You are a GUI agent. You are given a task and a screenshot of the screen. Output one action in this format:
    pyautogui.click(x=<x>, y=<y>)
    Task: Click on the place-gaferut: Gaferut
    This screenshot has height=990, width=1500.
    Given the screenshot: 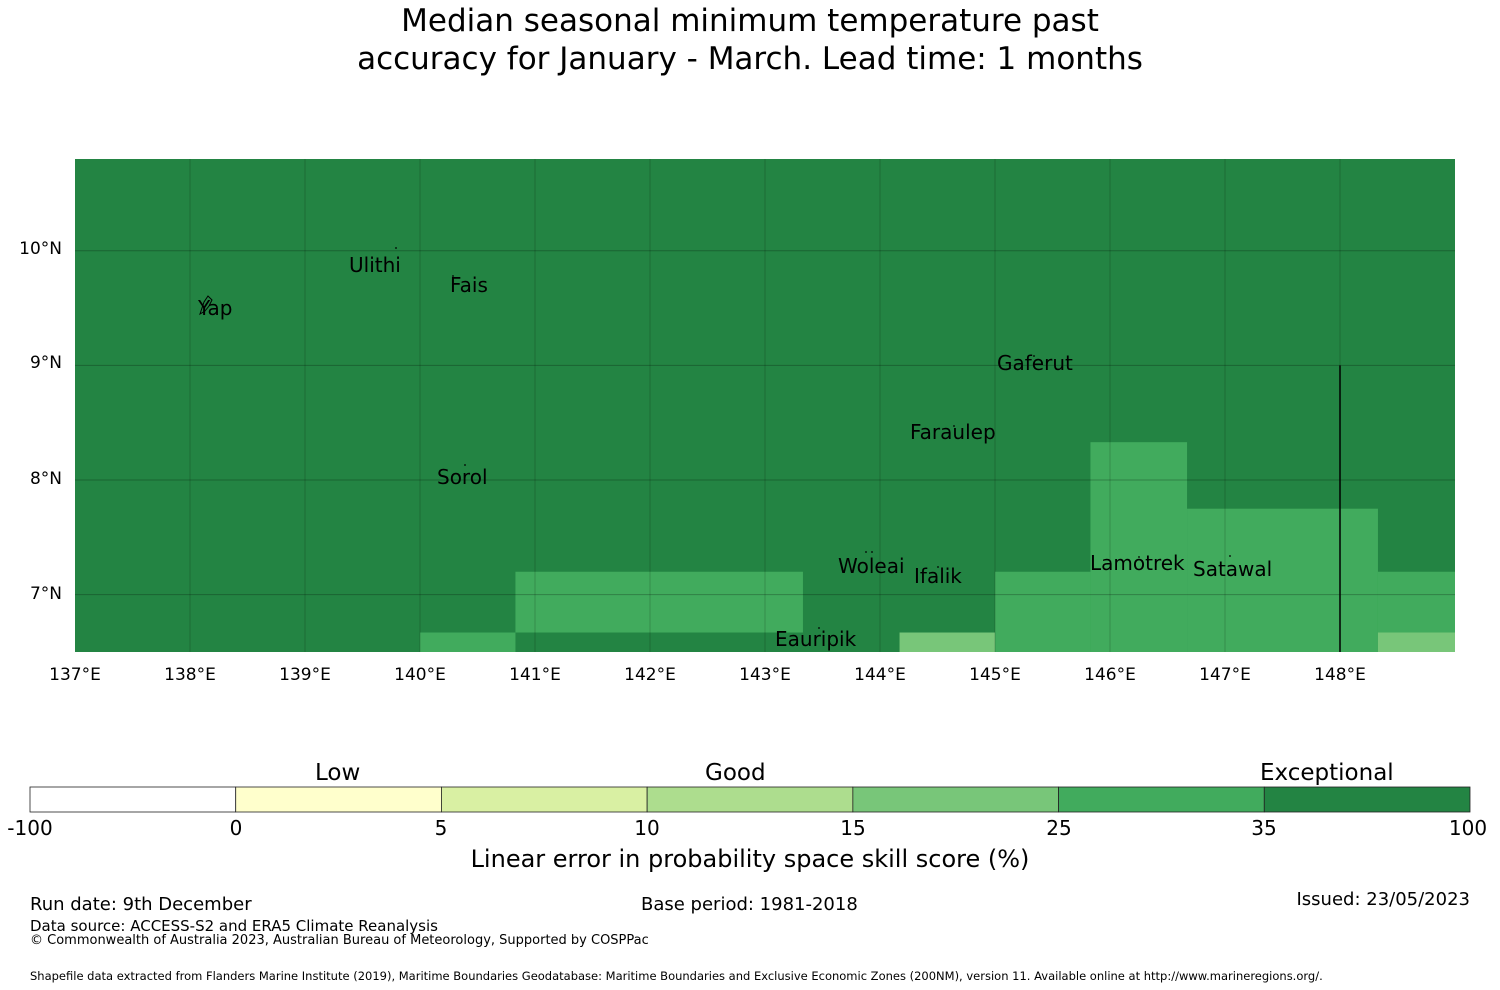 What is the action you would take?
    pyautogui.click(x=1035, y=363)
    